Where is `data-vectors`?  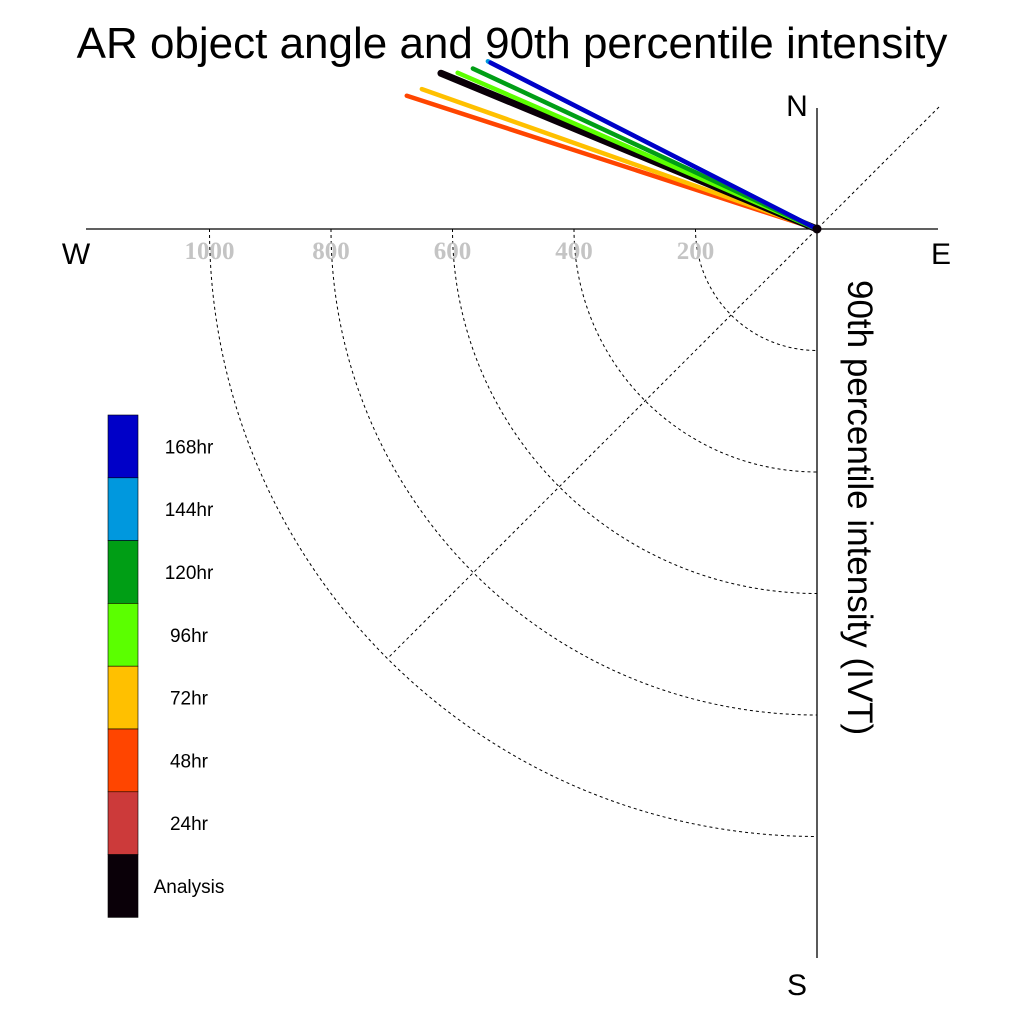
data-vectors is located at coordinates (613, 146).